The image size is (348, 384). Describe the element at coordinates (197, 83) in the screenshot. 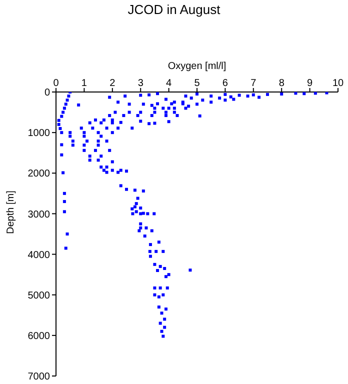

I see `x-tick-label: 5` at that location.